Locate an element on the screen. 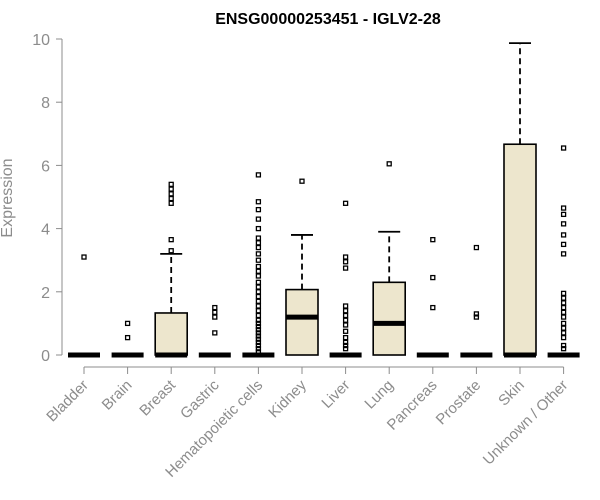 The image size is (600, 500). x-tick-label: Lung is located at coordinates (379, 395).